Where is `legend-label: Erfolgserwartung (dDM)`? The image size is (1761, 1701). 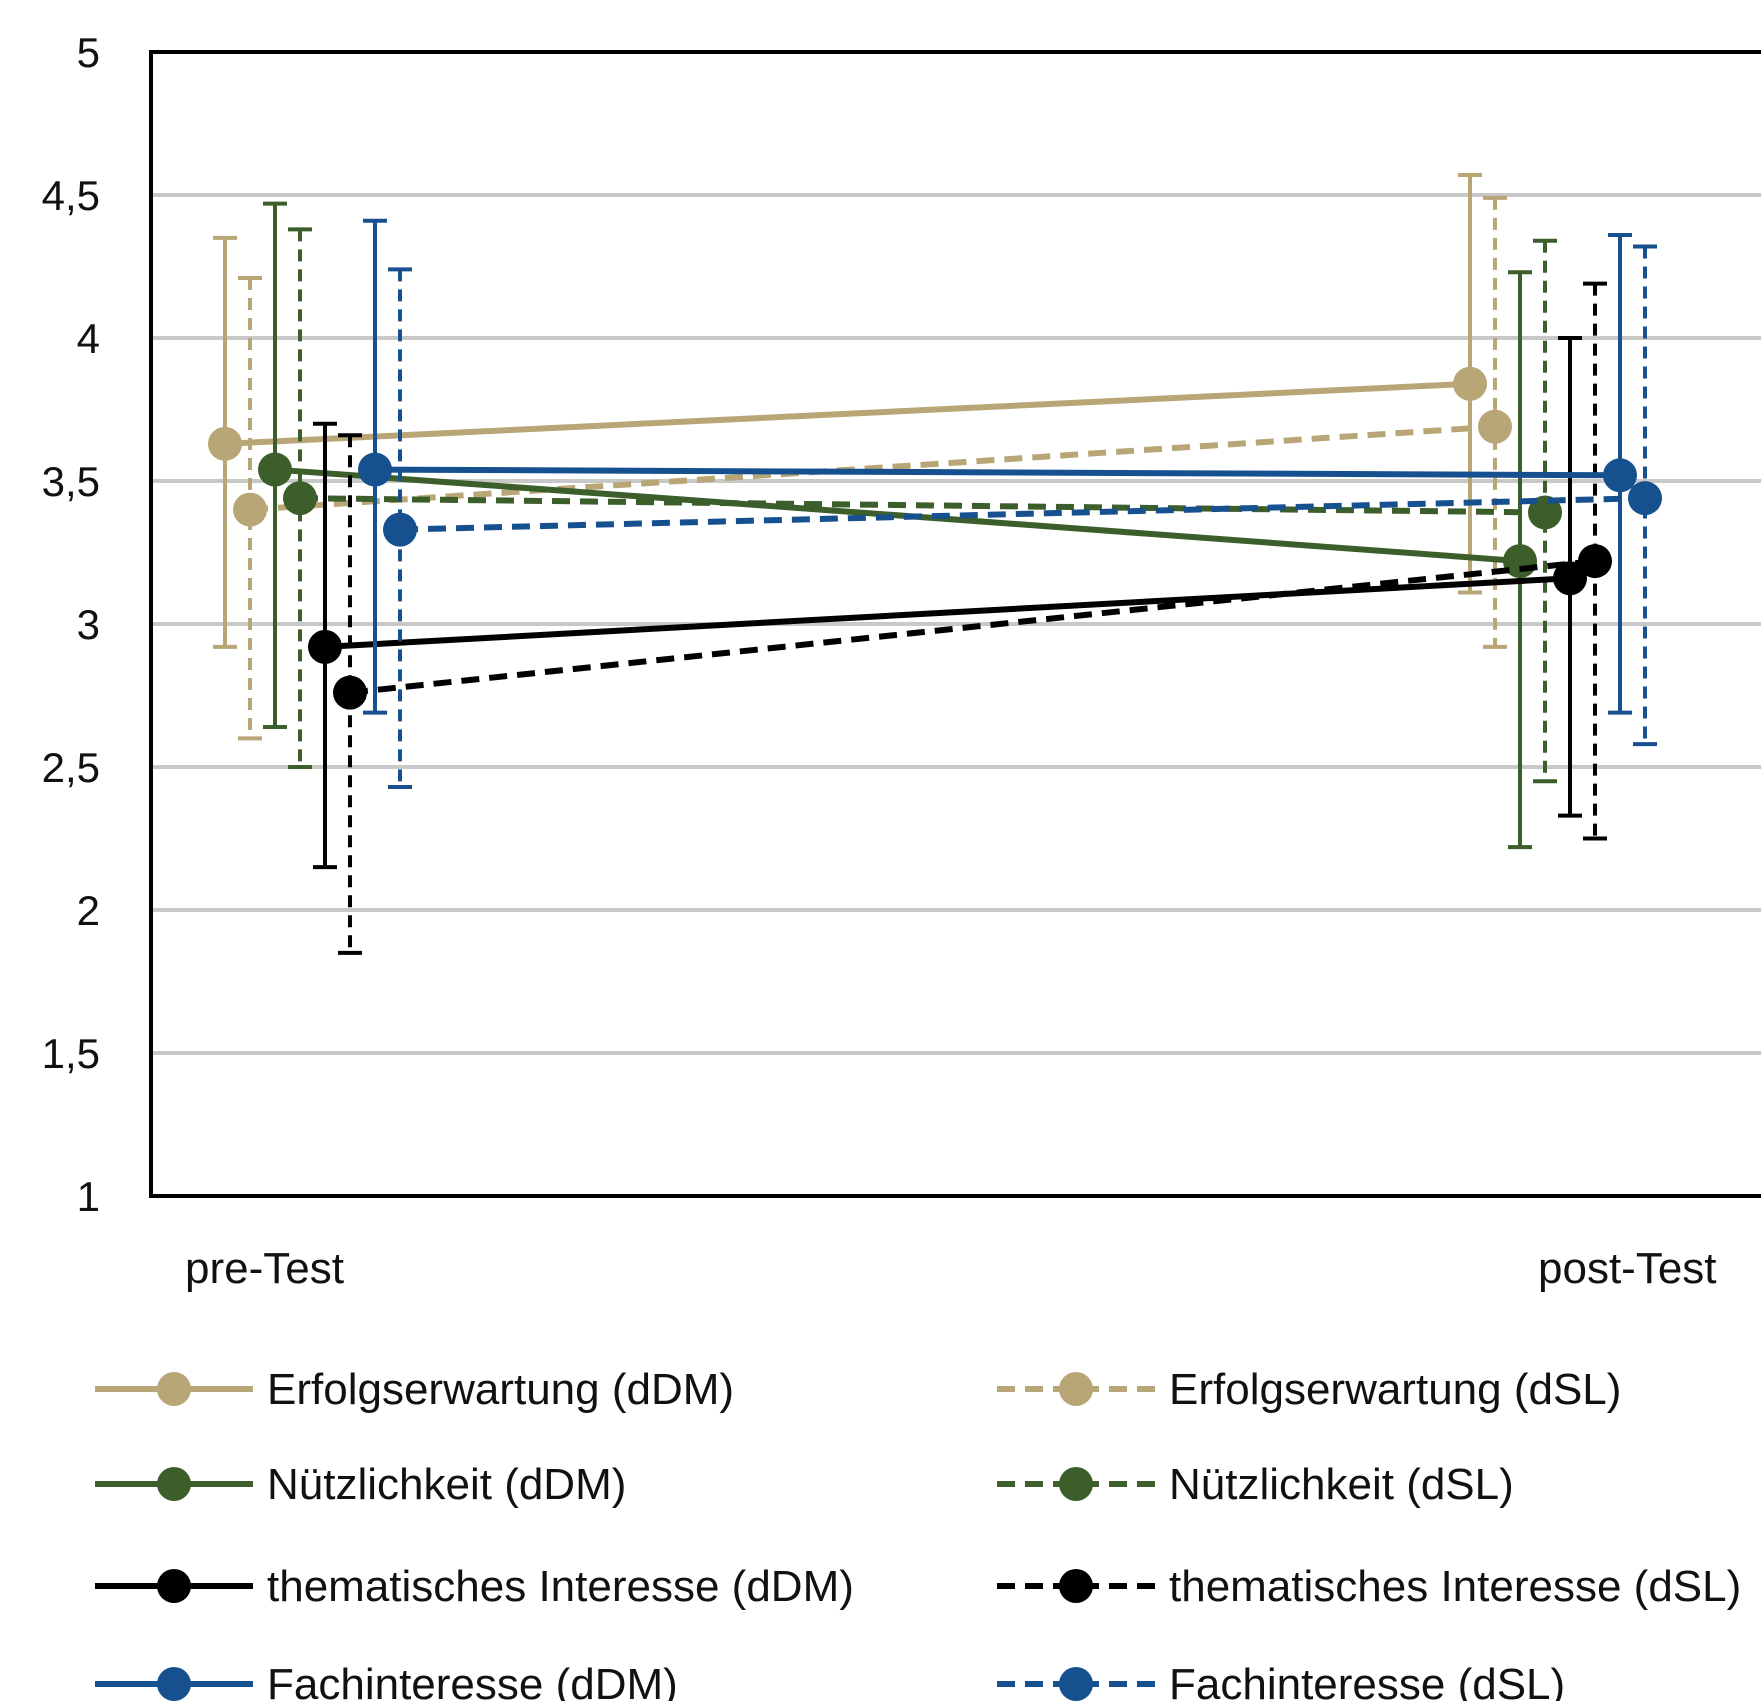
legend-label: Erfolgserwartung (dDM) is located at coordinates (500, 1389).